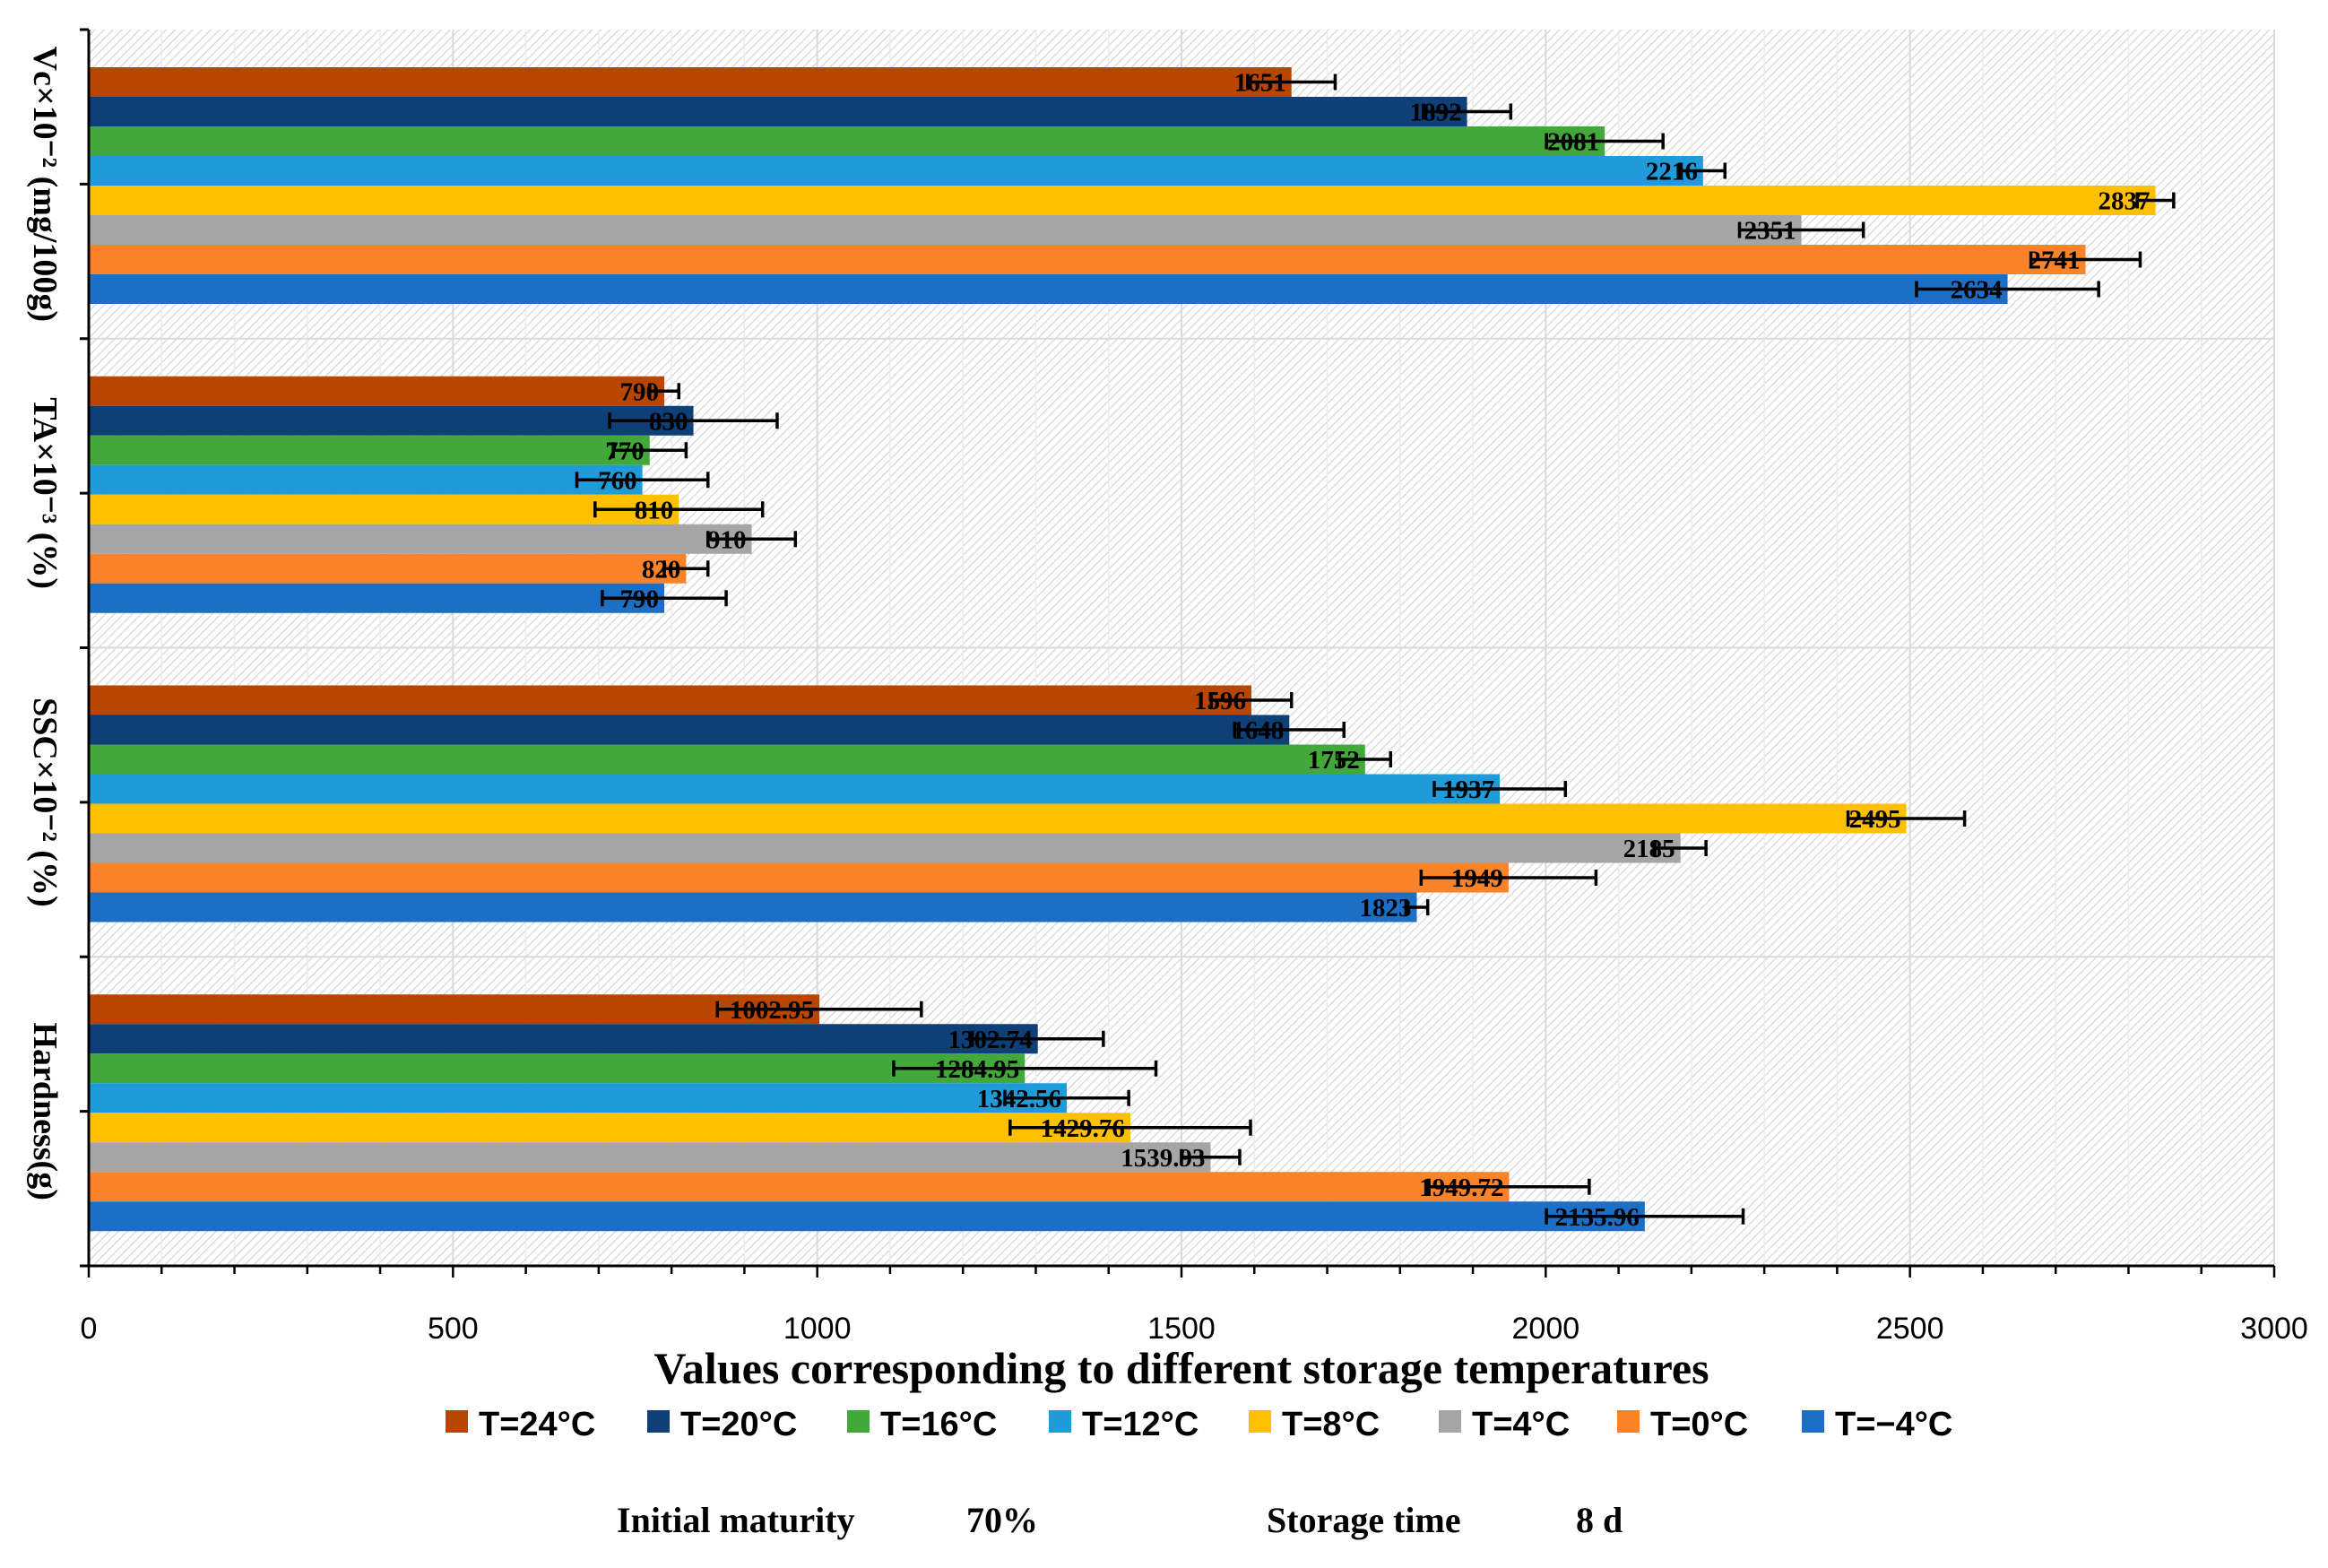 This screenshot has height=1568, width=2328. Describe the element at coordinates (1083, 1128) in the screenshot. I see `data-label: 1429.76` at that location.